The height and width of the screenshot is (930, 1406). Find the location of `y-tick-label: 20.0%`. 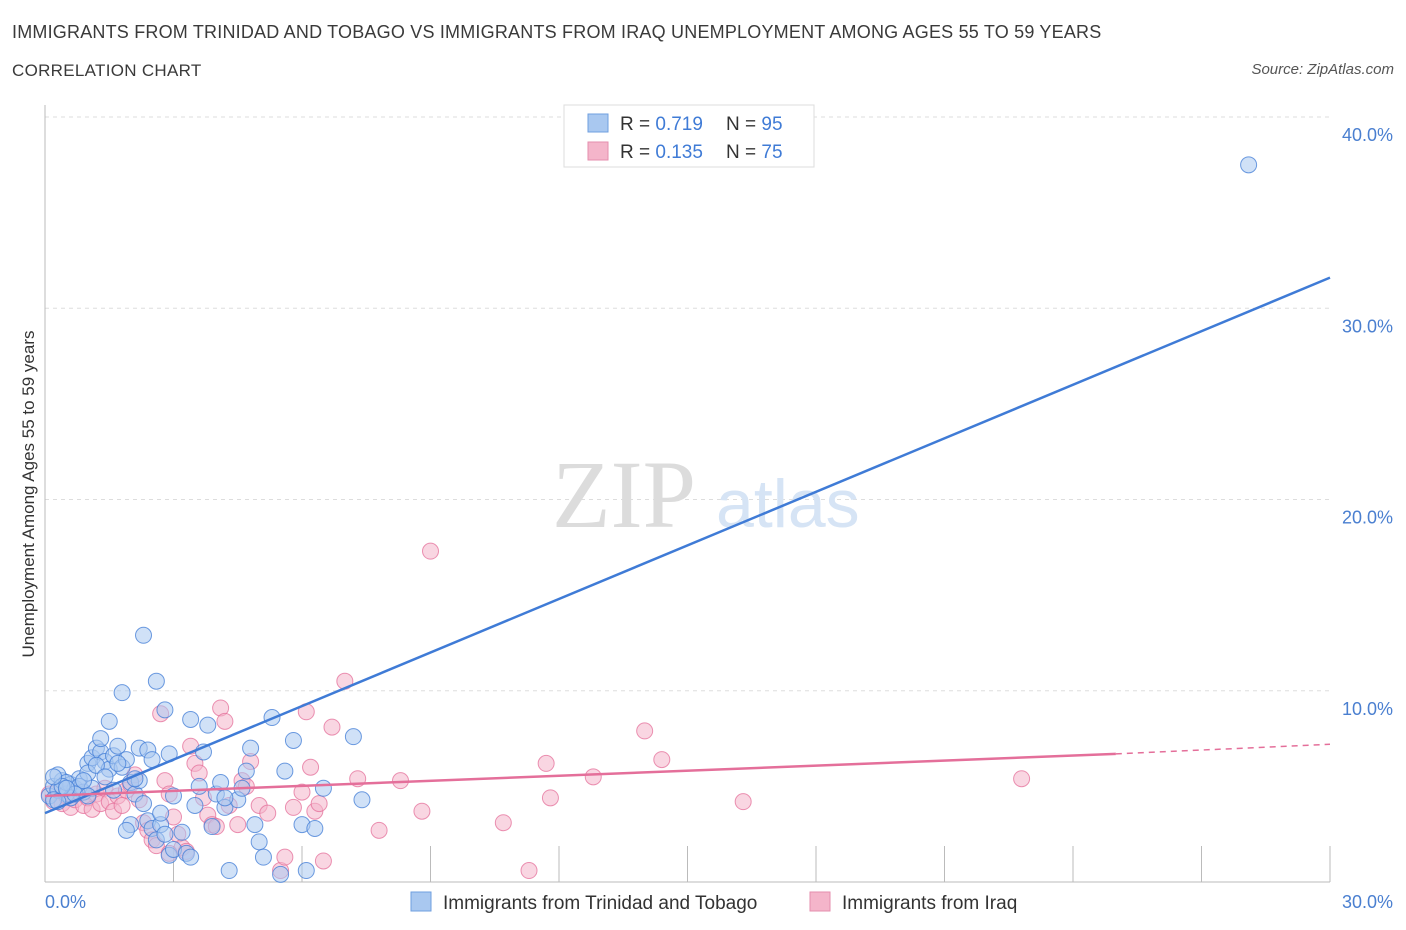

y-tick-label: 20.0% is located at coordinates (1367, 518).